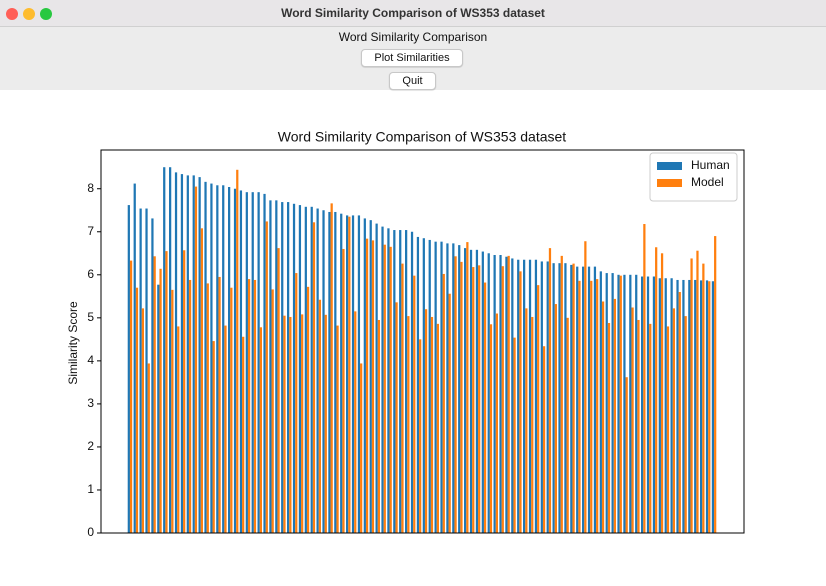 The image size is (826, 586). What do you see at coordinates (412, 58) in the screenshot?
I see `plot-button: Plot Similarities` at bounding box center [412, 58].